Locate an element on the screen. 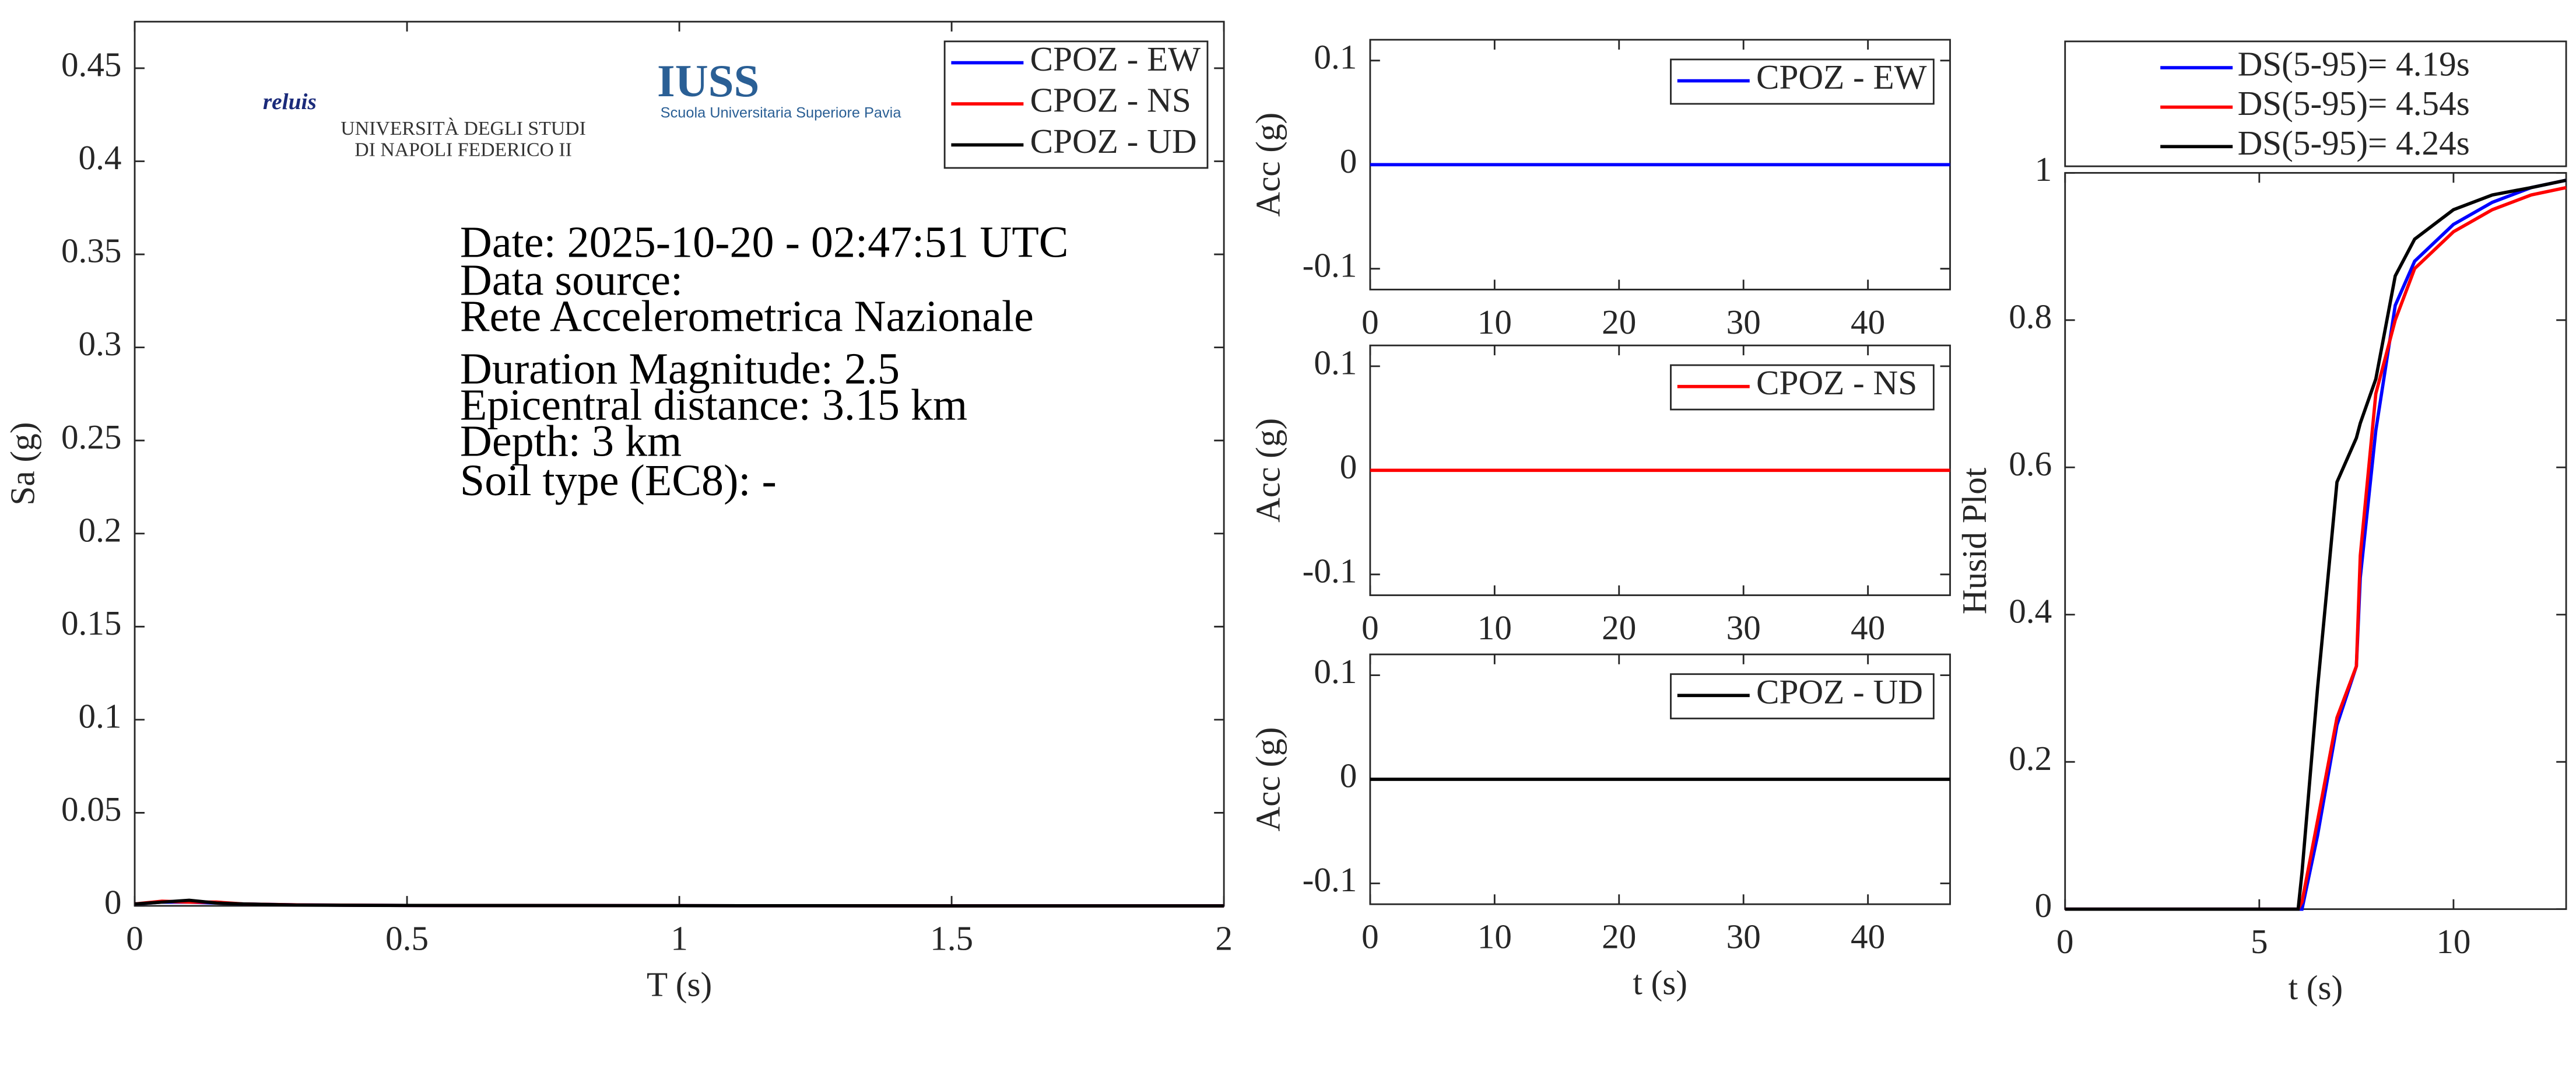 The image size is (2576, 1082). y-tick-label: 0.45 is located at coordinates (91, 64).